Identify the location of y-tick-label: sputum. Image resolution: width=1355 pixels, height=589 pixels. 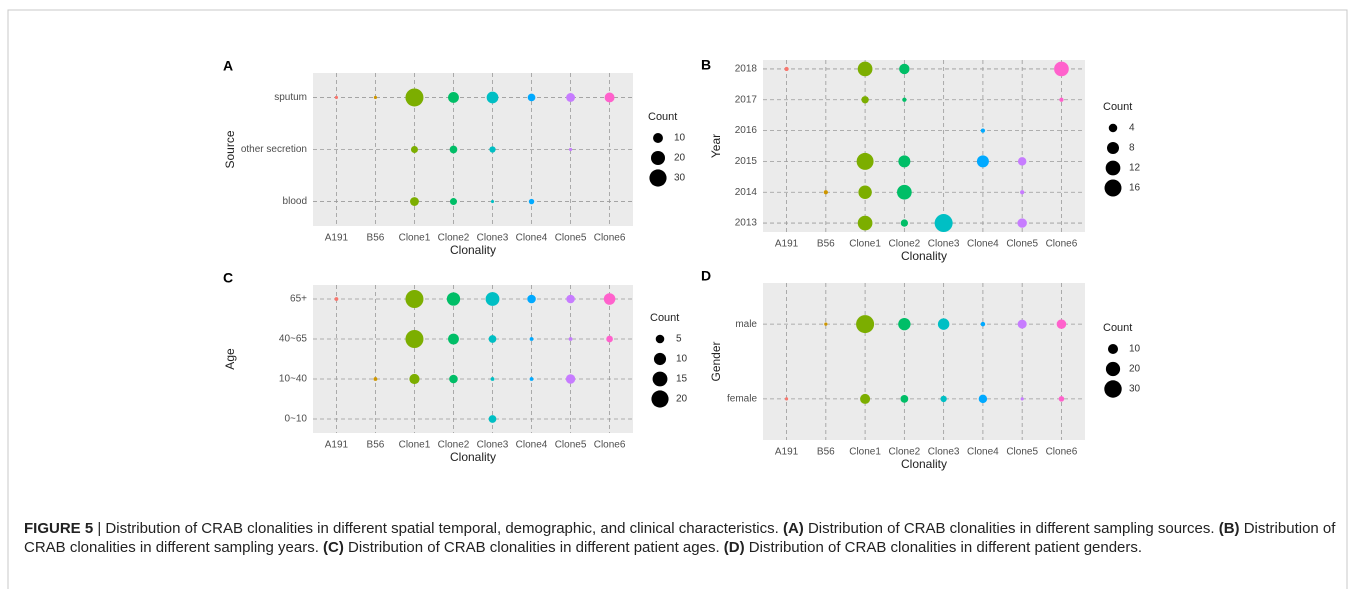
(290, 97).